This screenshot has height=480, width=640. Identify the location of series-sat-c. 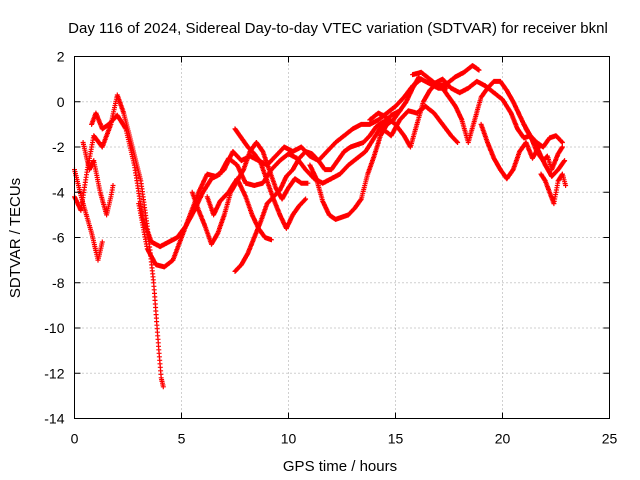
(98, 179).